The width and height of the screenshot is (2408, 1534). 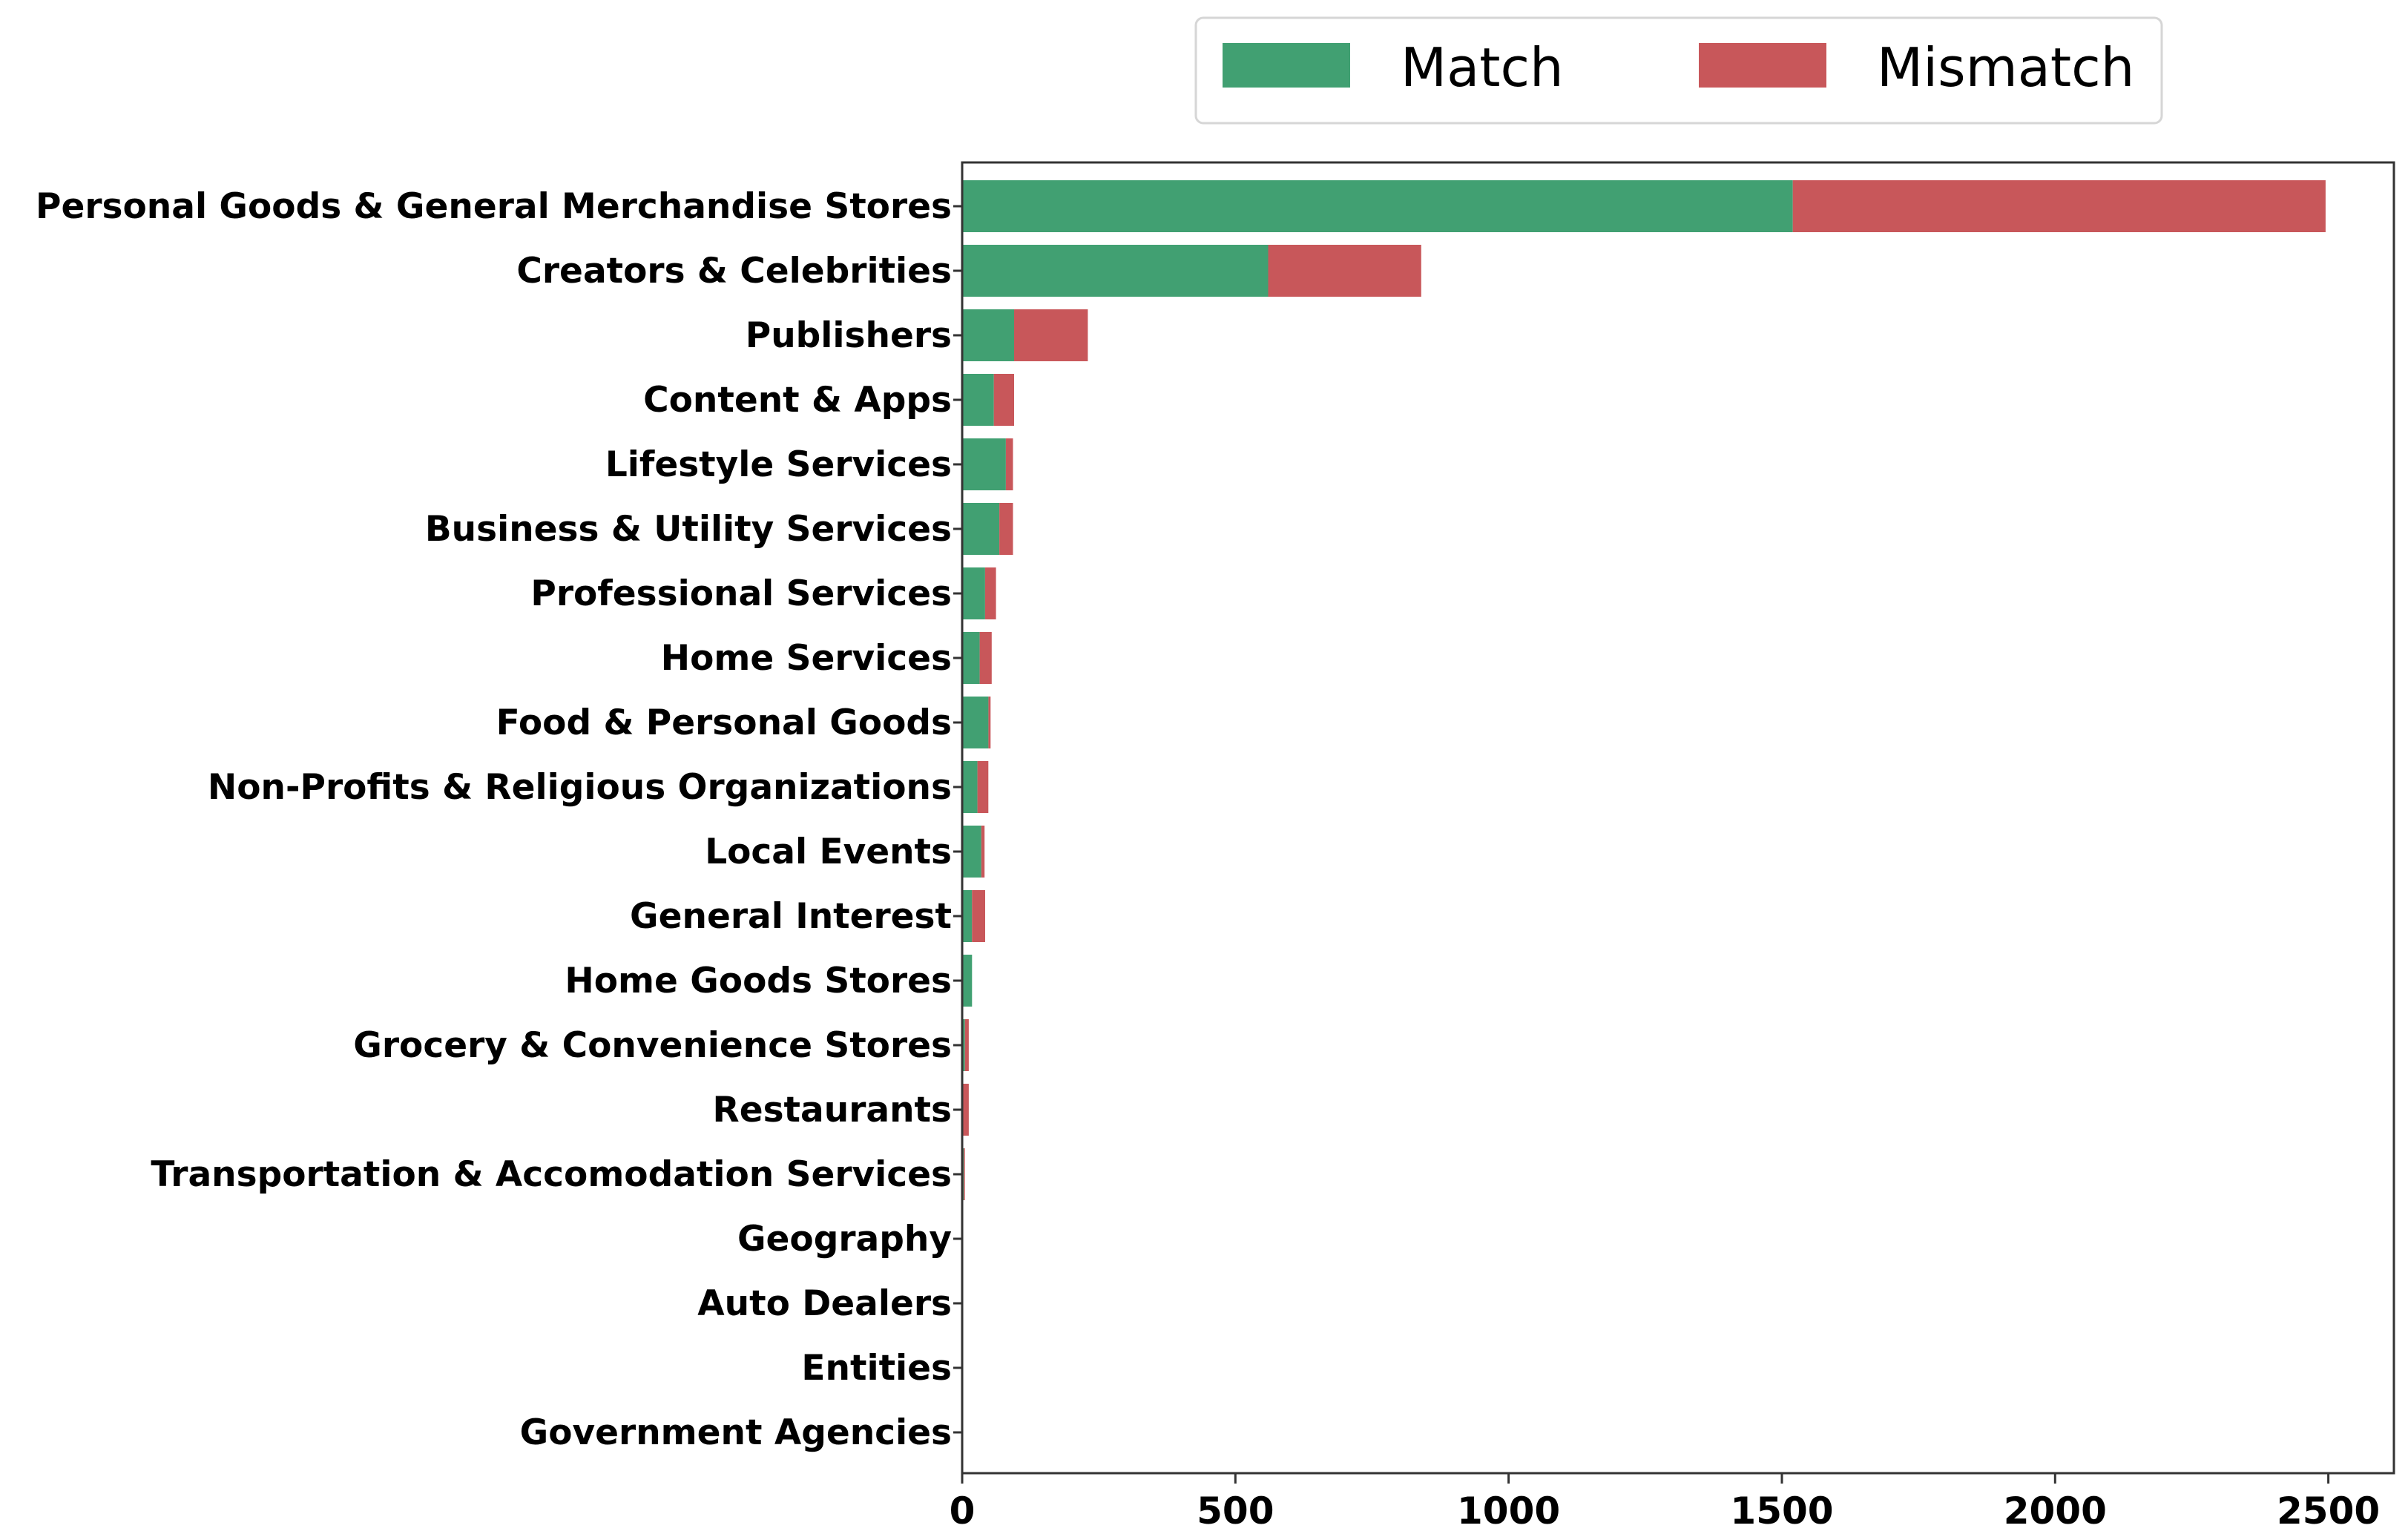 I want to click on x-tick-label-1: 500, so click(x=1235, y=1511).